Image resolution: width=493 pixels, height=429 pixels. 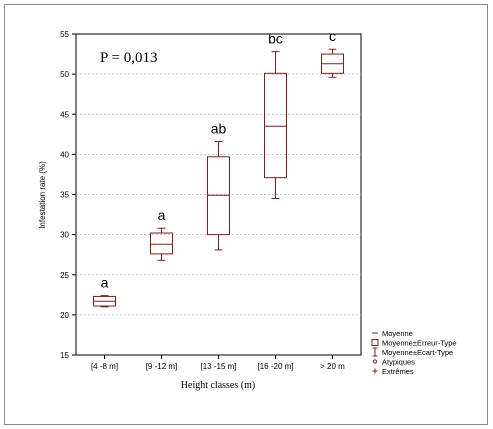 What do you see at coordinates (398, 361) in the screenshot?
I see `legend-label: Atypiques` at bounding box center [398, 361].